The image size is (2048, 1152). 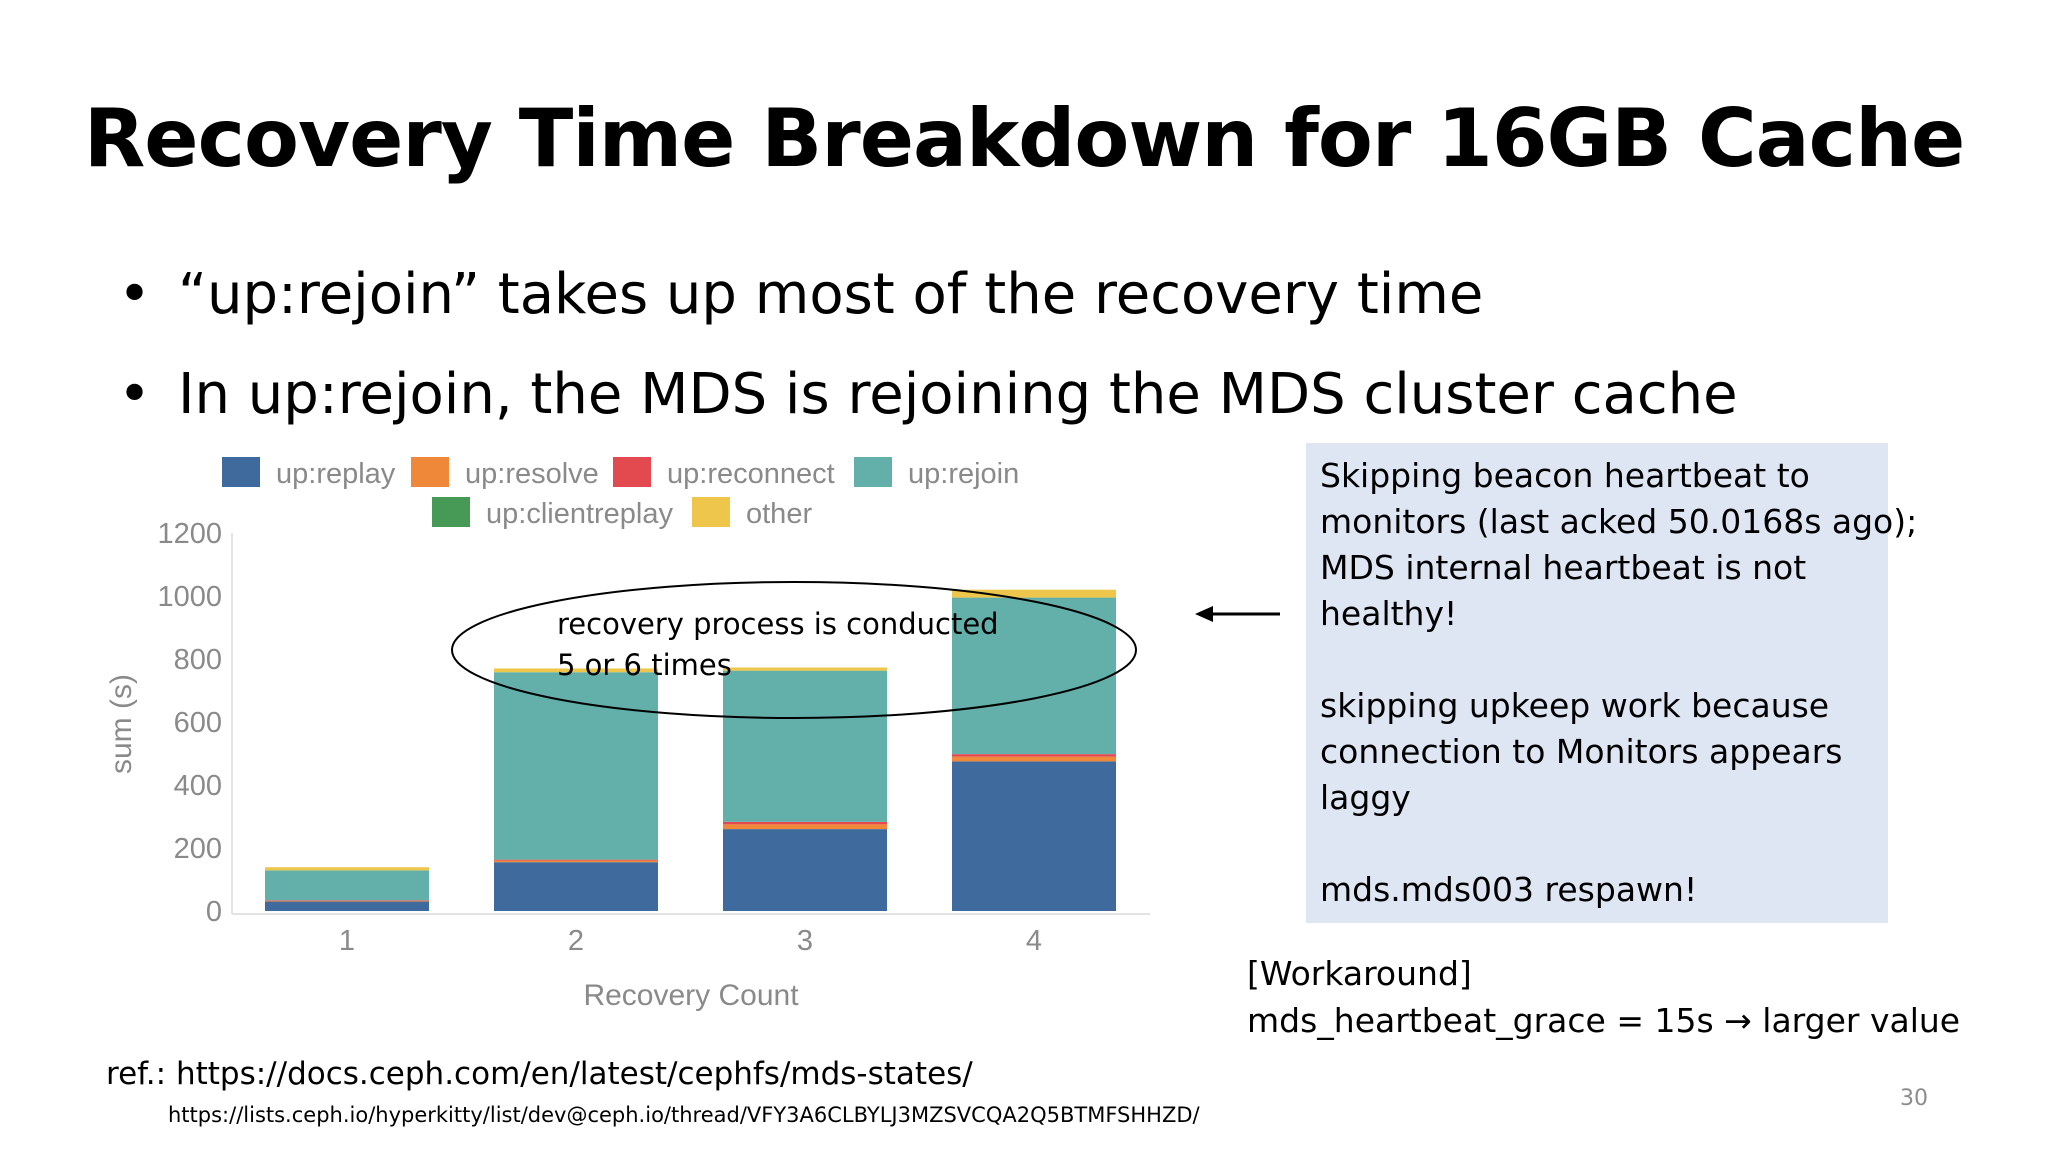 What do you see at coordinates (198, 723) in the screenshot?
I see `y-tick-label: 600` at bounding box center [198, 723].